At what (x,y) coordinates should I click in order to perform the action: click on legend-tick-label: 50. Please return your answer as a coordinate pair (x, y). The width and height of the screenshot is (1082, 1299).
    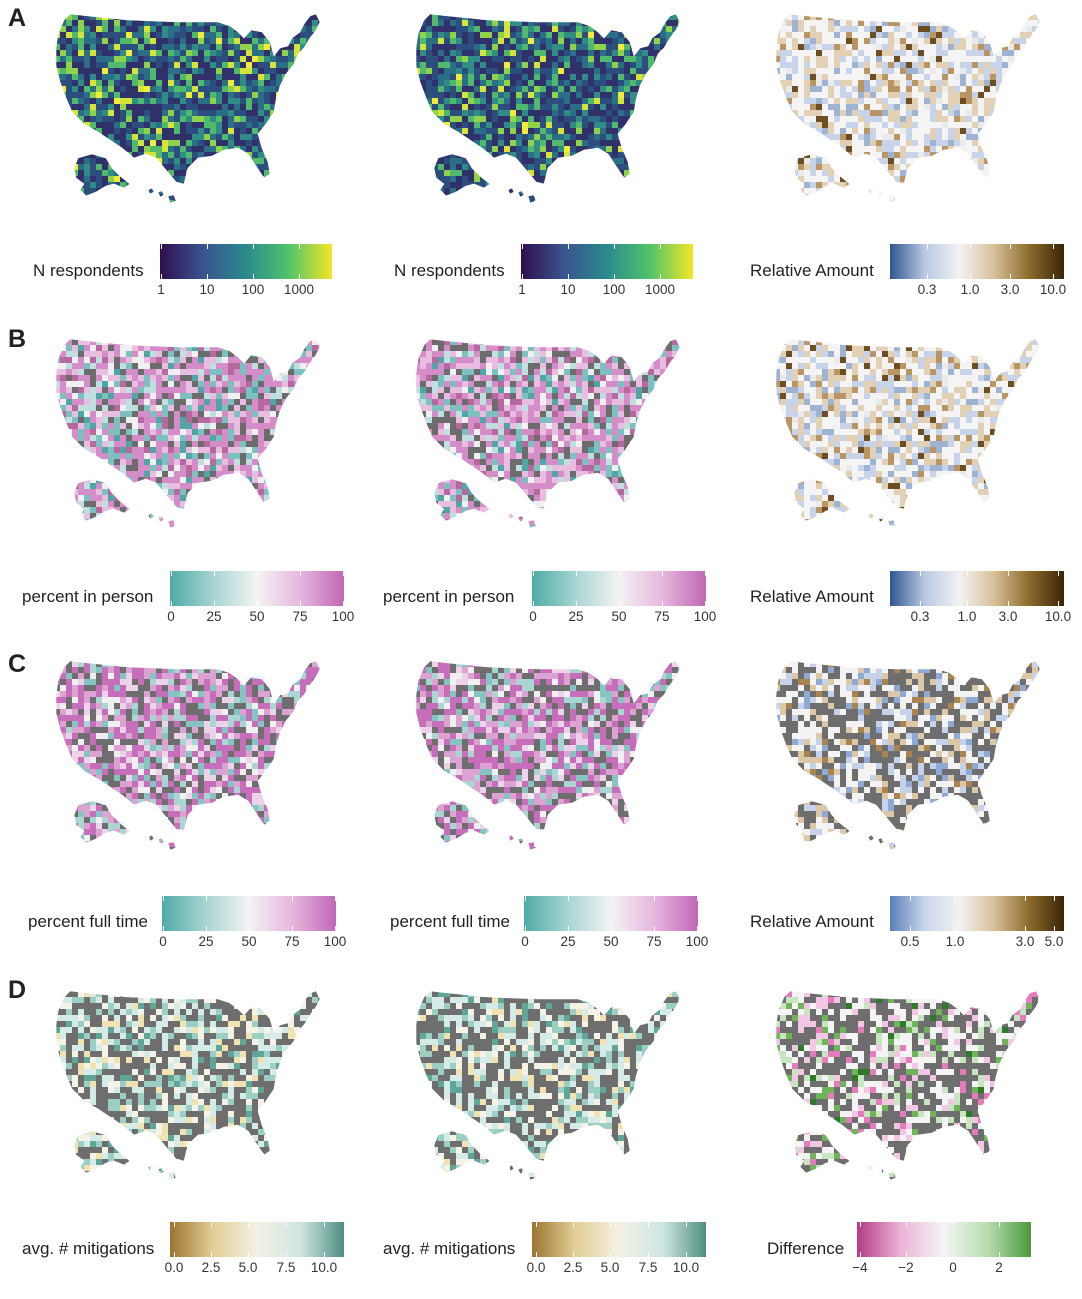
    Looking at the image, I should click on (256, 616).